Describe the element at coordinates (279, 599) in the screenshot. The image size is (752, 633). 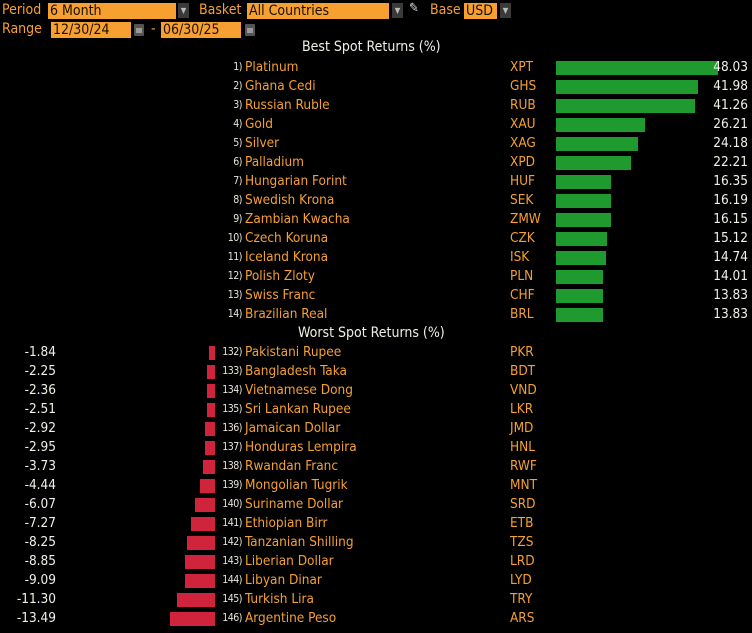
I see `currency-name: Turkish Lira` at that location.